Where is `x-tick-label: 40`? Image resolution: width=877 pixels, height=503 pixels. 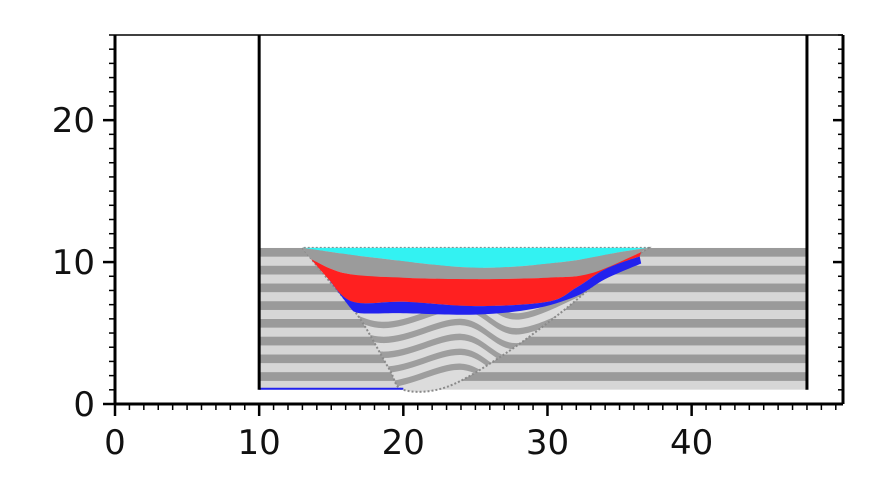
x-tick-label: 40 is located at coordinates (691, 443).